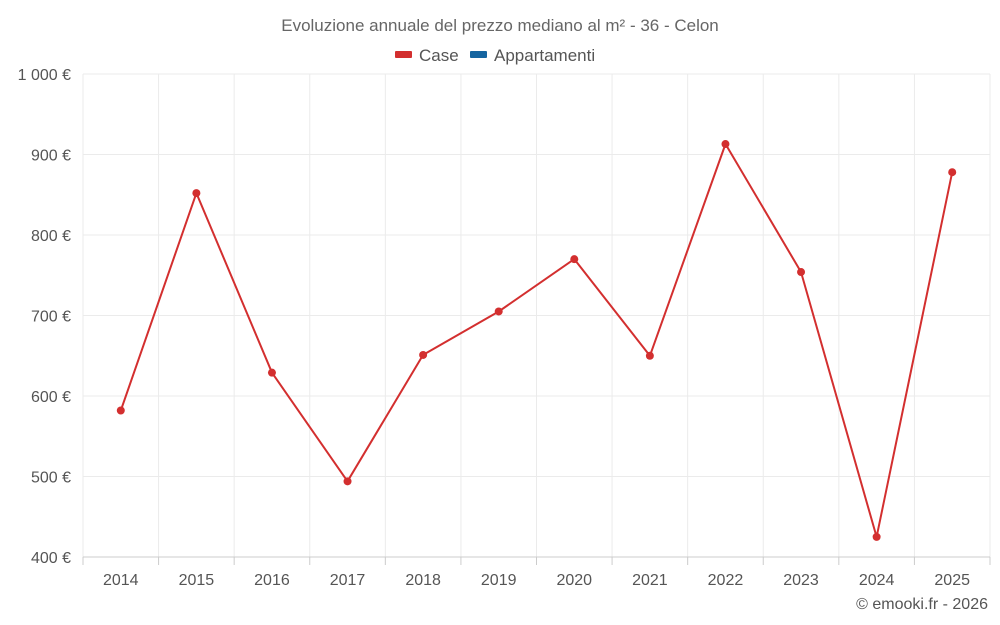 Image resolution: width=1000 pixels, height=625 pixels. I want to click on x-tick-label: 2023, so click(801, 580).